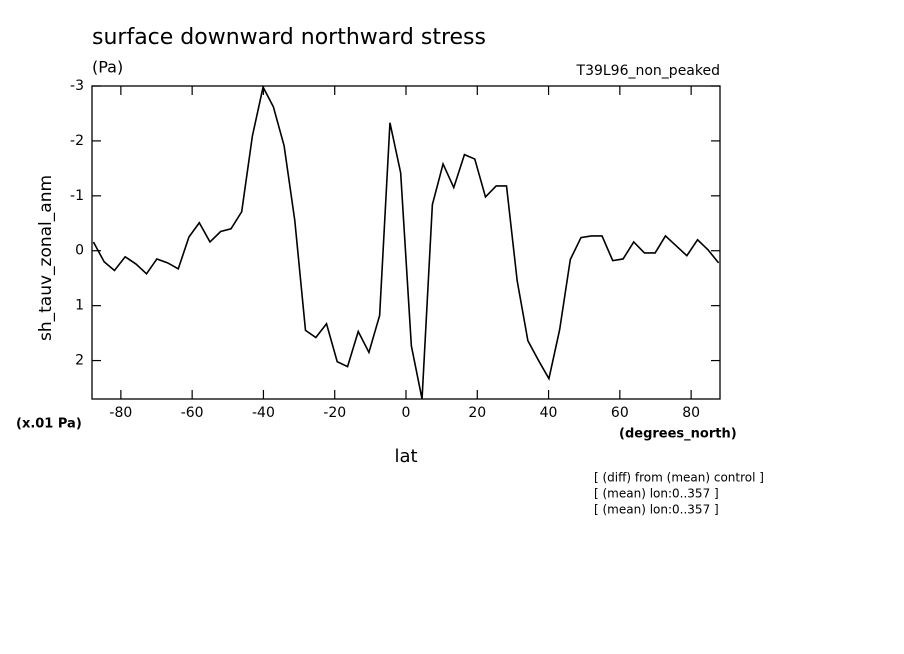  I want to click on x-units: (degrees_north), so click(678, 434).